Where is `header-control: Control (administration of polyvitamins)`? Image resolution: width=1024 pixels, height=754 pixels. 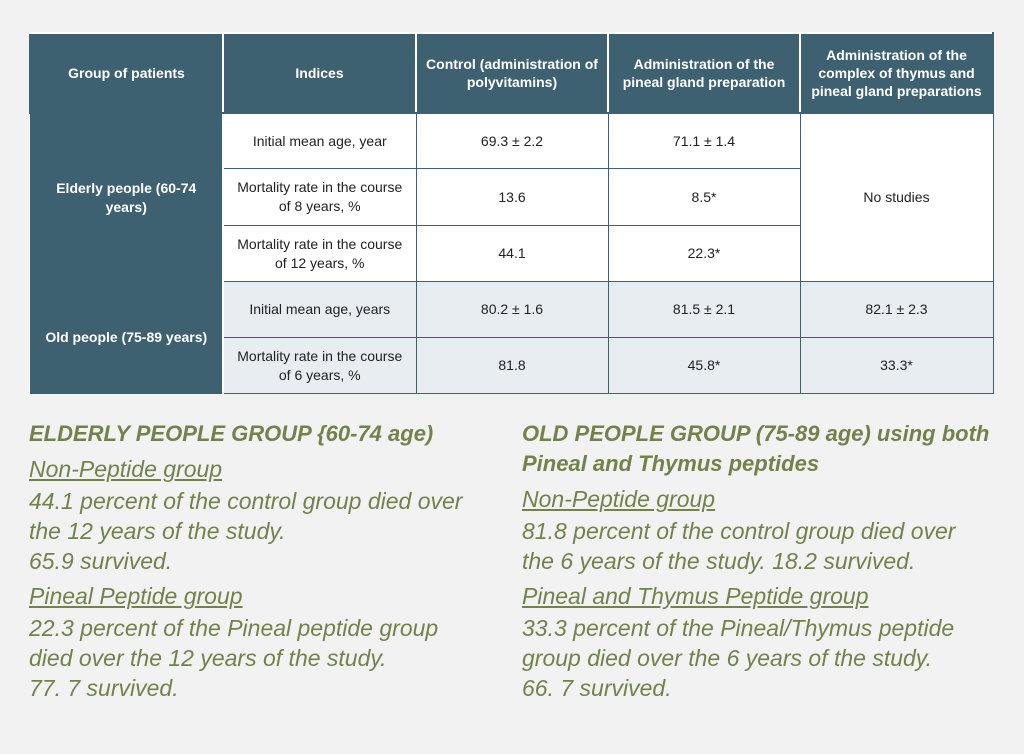
header-control: Control (administration of polyvitamins) is located at coordinates (512, 73).